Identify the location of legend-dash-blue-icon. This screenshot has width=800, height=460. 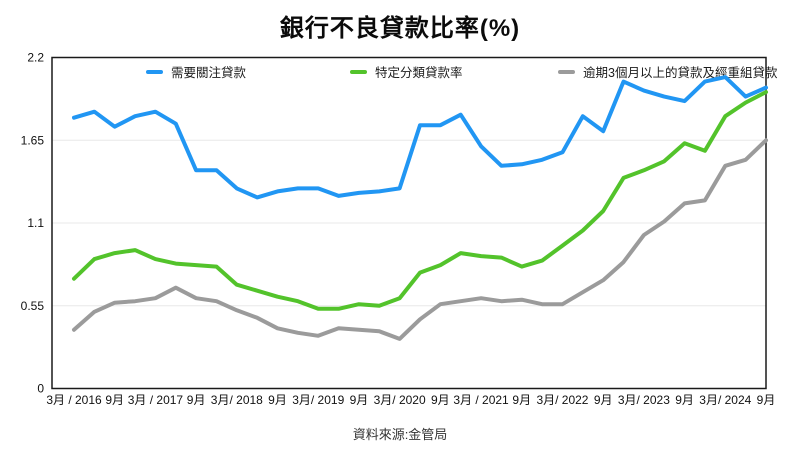
(154, 71).